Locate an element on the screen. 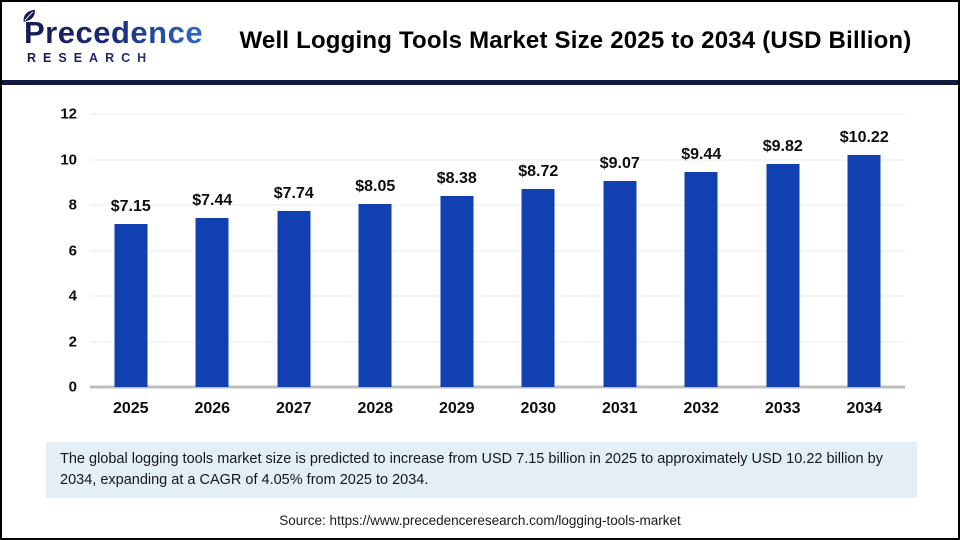 The image size is (960, 540). x-axis-label: 2029 is located at coordinates (456, 408).